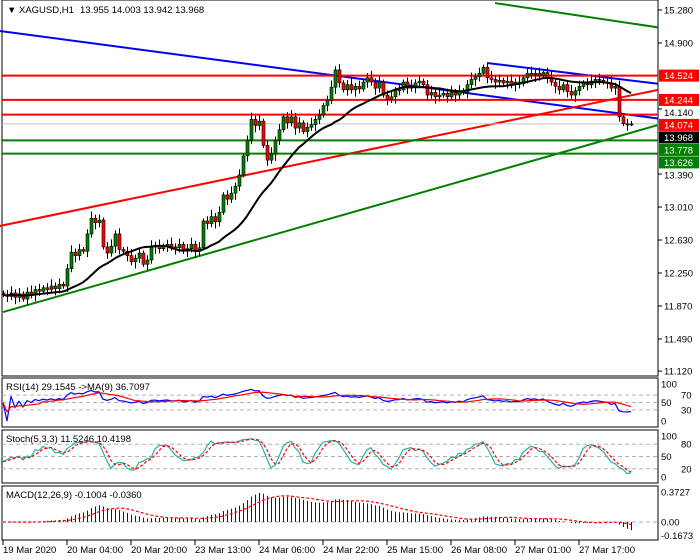 The height and width of the screenshot is (560, 700). Describe the element at coordinates (678, 208) in the screenshot. I see `price-tick-label: 13.010` at that location.